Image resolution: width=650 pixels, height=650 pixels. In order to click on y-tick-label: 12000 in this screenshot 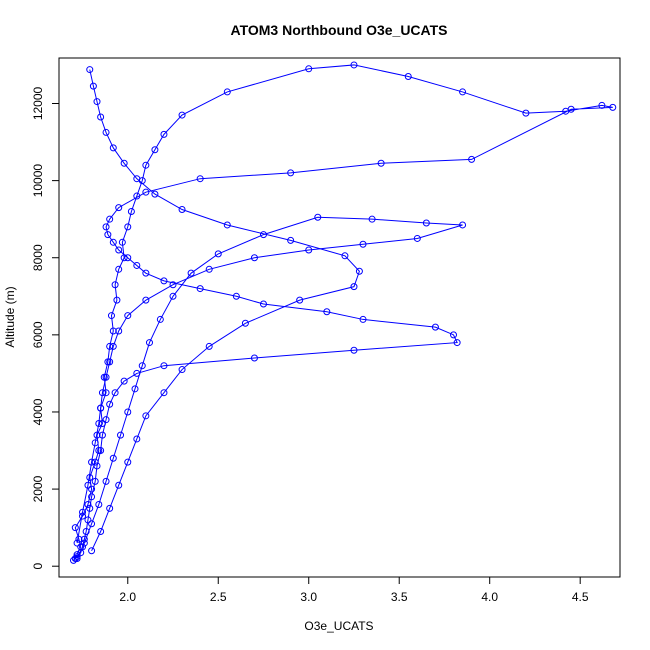, I will do `click(38, 103)`.